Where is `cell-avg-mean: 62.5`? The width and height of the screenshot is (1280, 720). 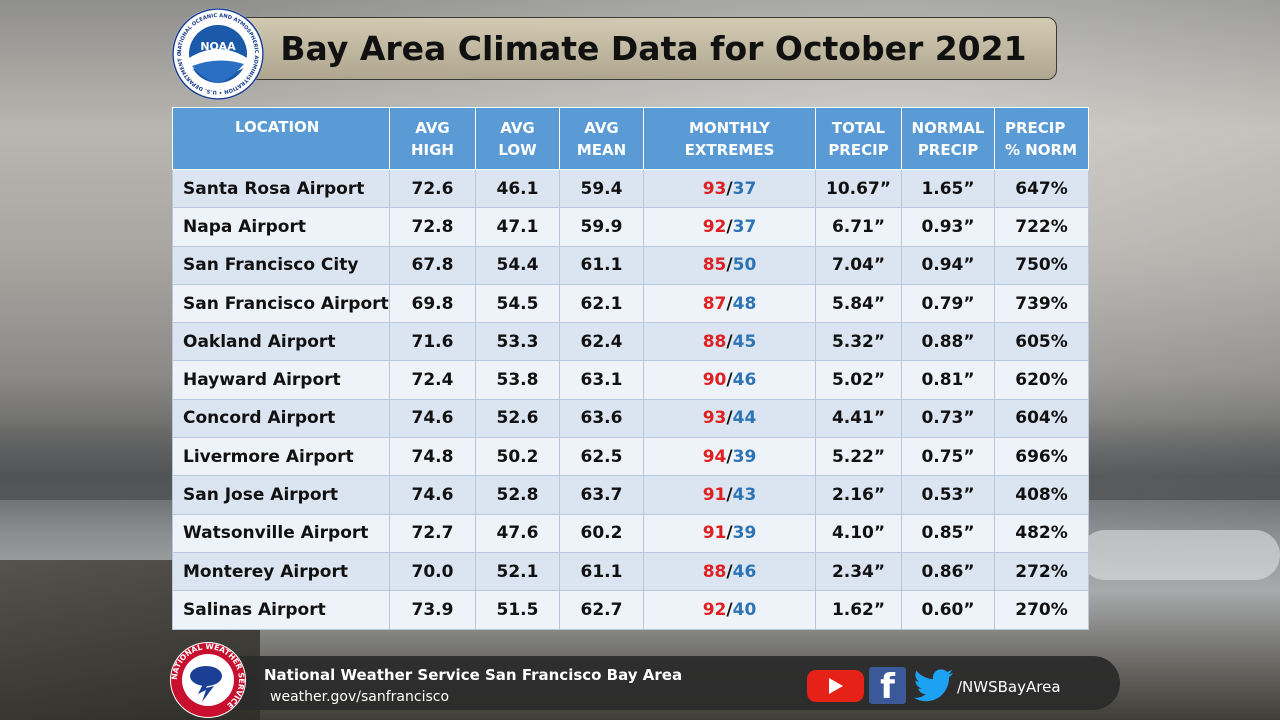 cell-avg-mean: 62.5 is located at coordinates (601, 457).